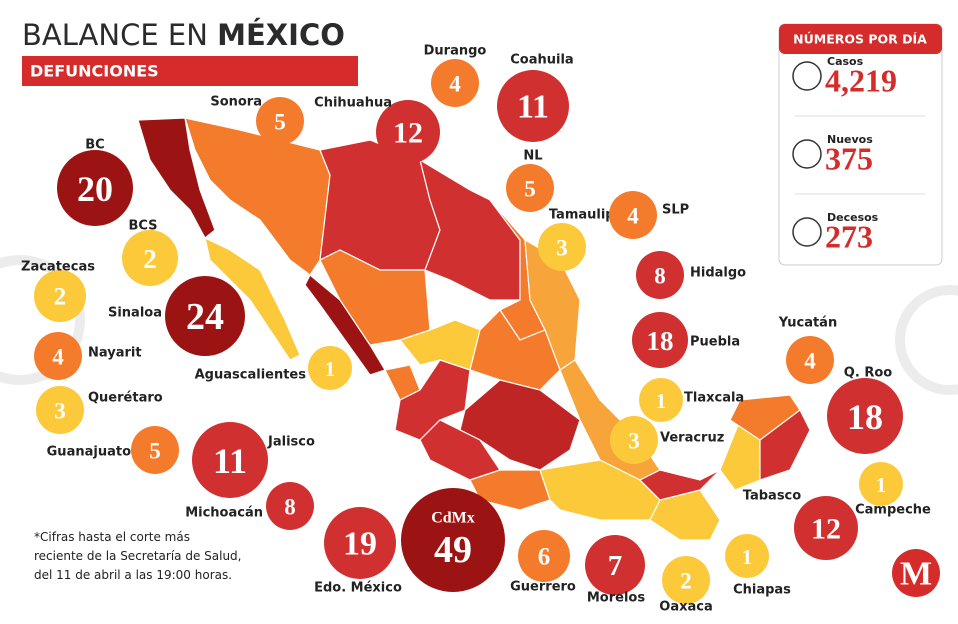  I want to click on stats-value: 4,219, so click(861, 80).